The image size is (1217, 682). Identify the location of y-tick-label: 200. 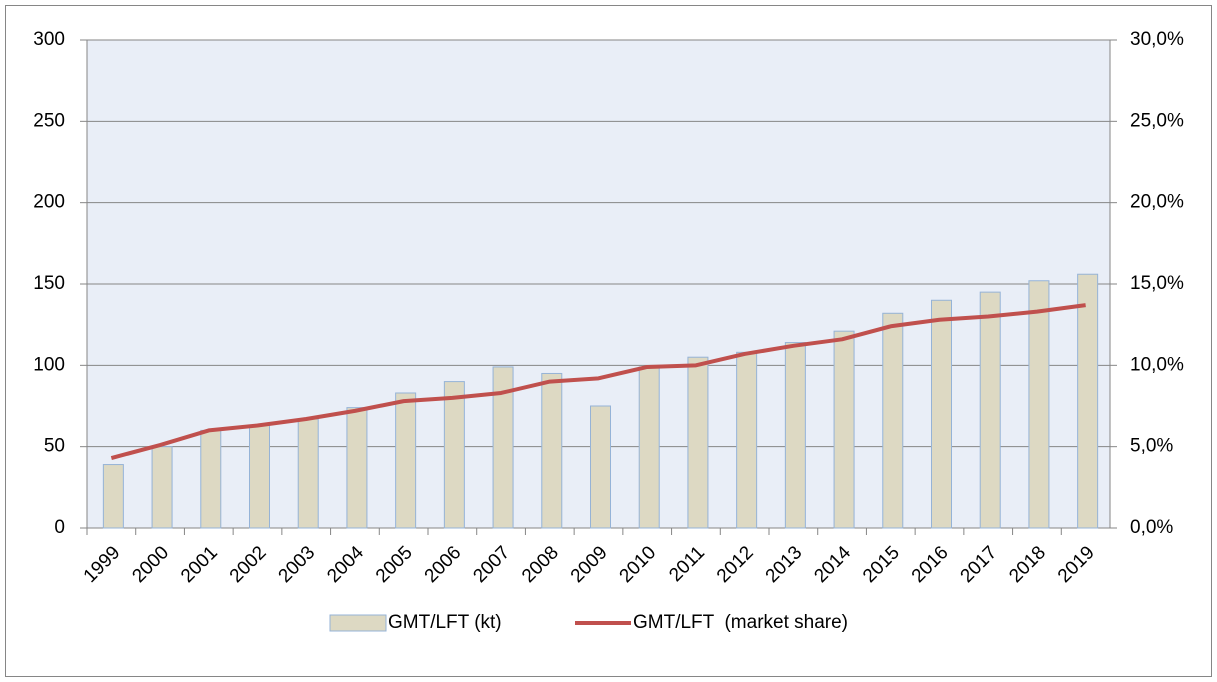
(49, 202).